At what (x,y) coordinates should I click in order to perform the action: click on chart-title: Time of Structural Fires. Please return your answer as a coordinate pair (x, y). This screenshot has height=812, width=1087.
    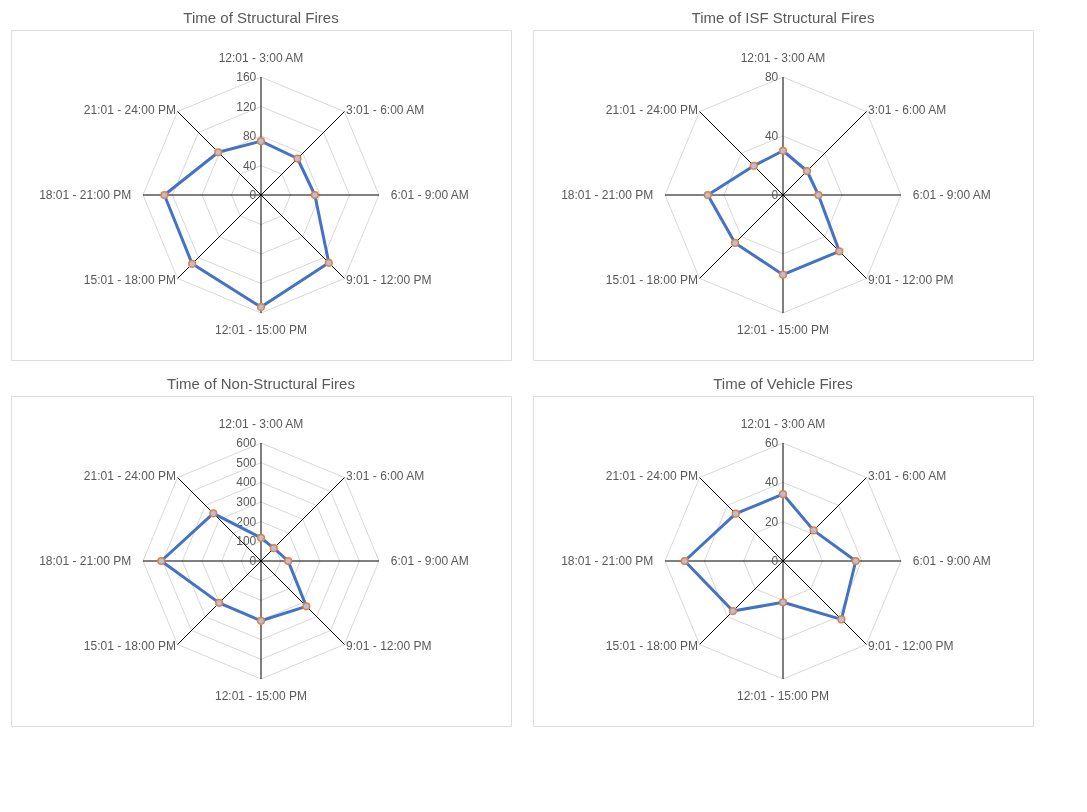
    Looking at the image, I should click on (261, 17).